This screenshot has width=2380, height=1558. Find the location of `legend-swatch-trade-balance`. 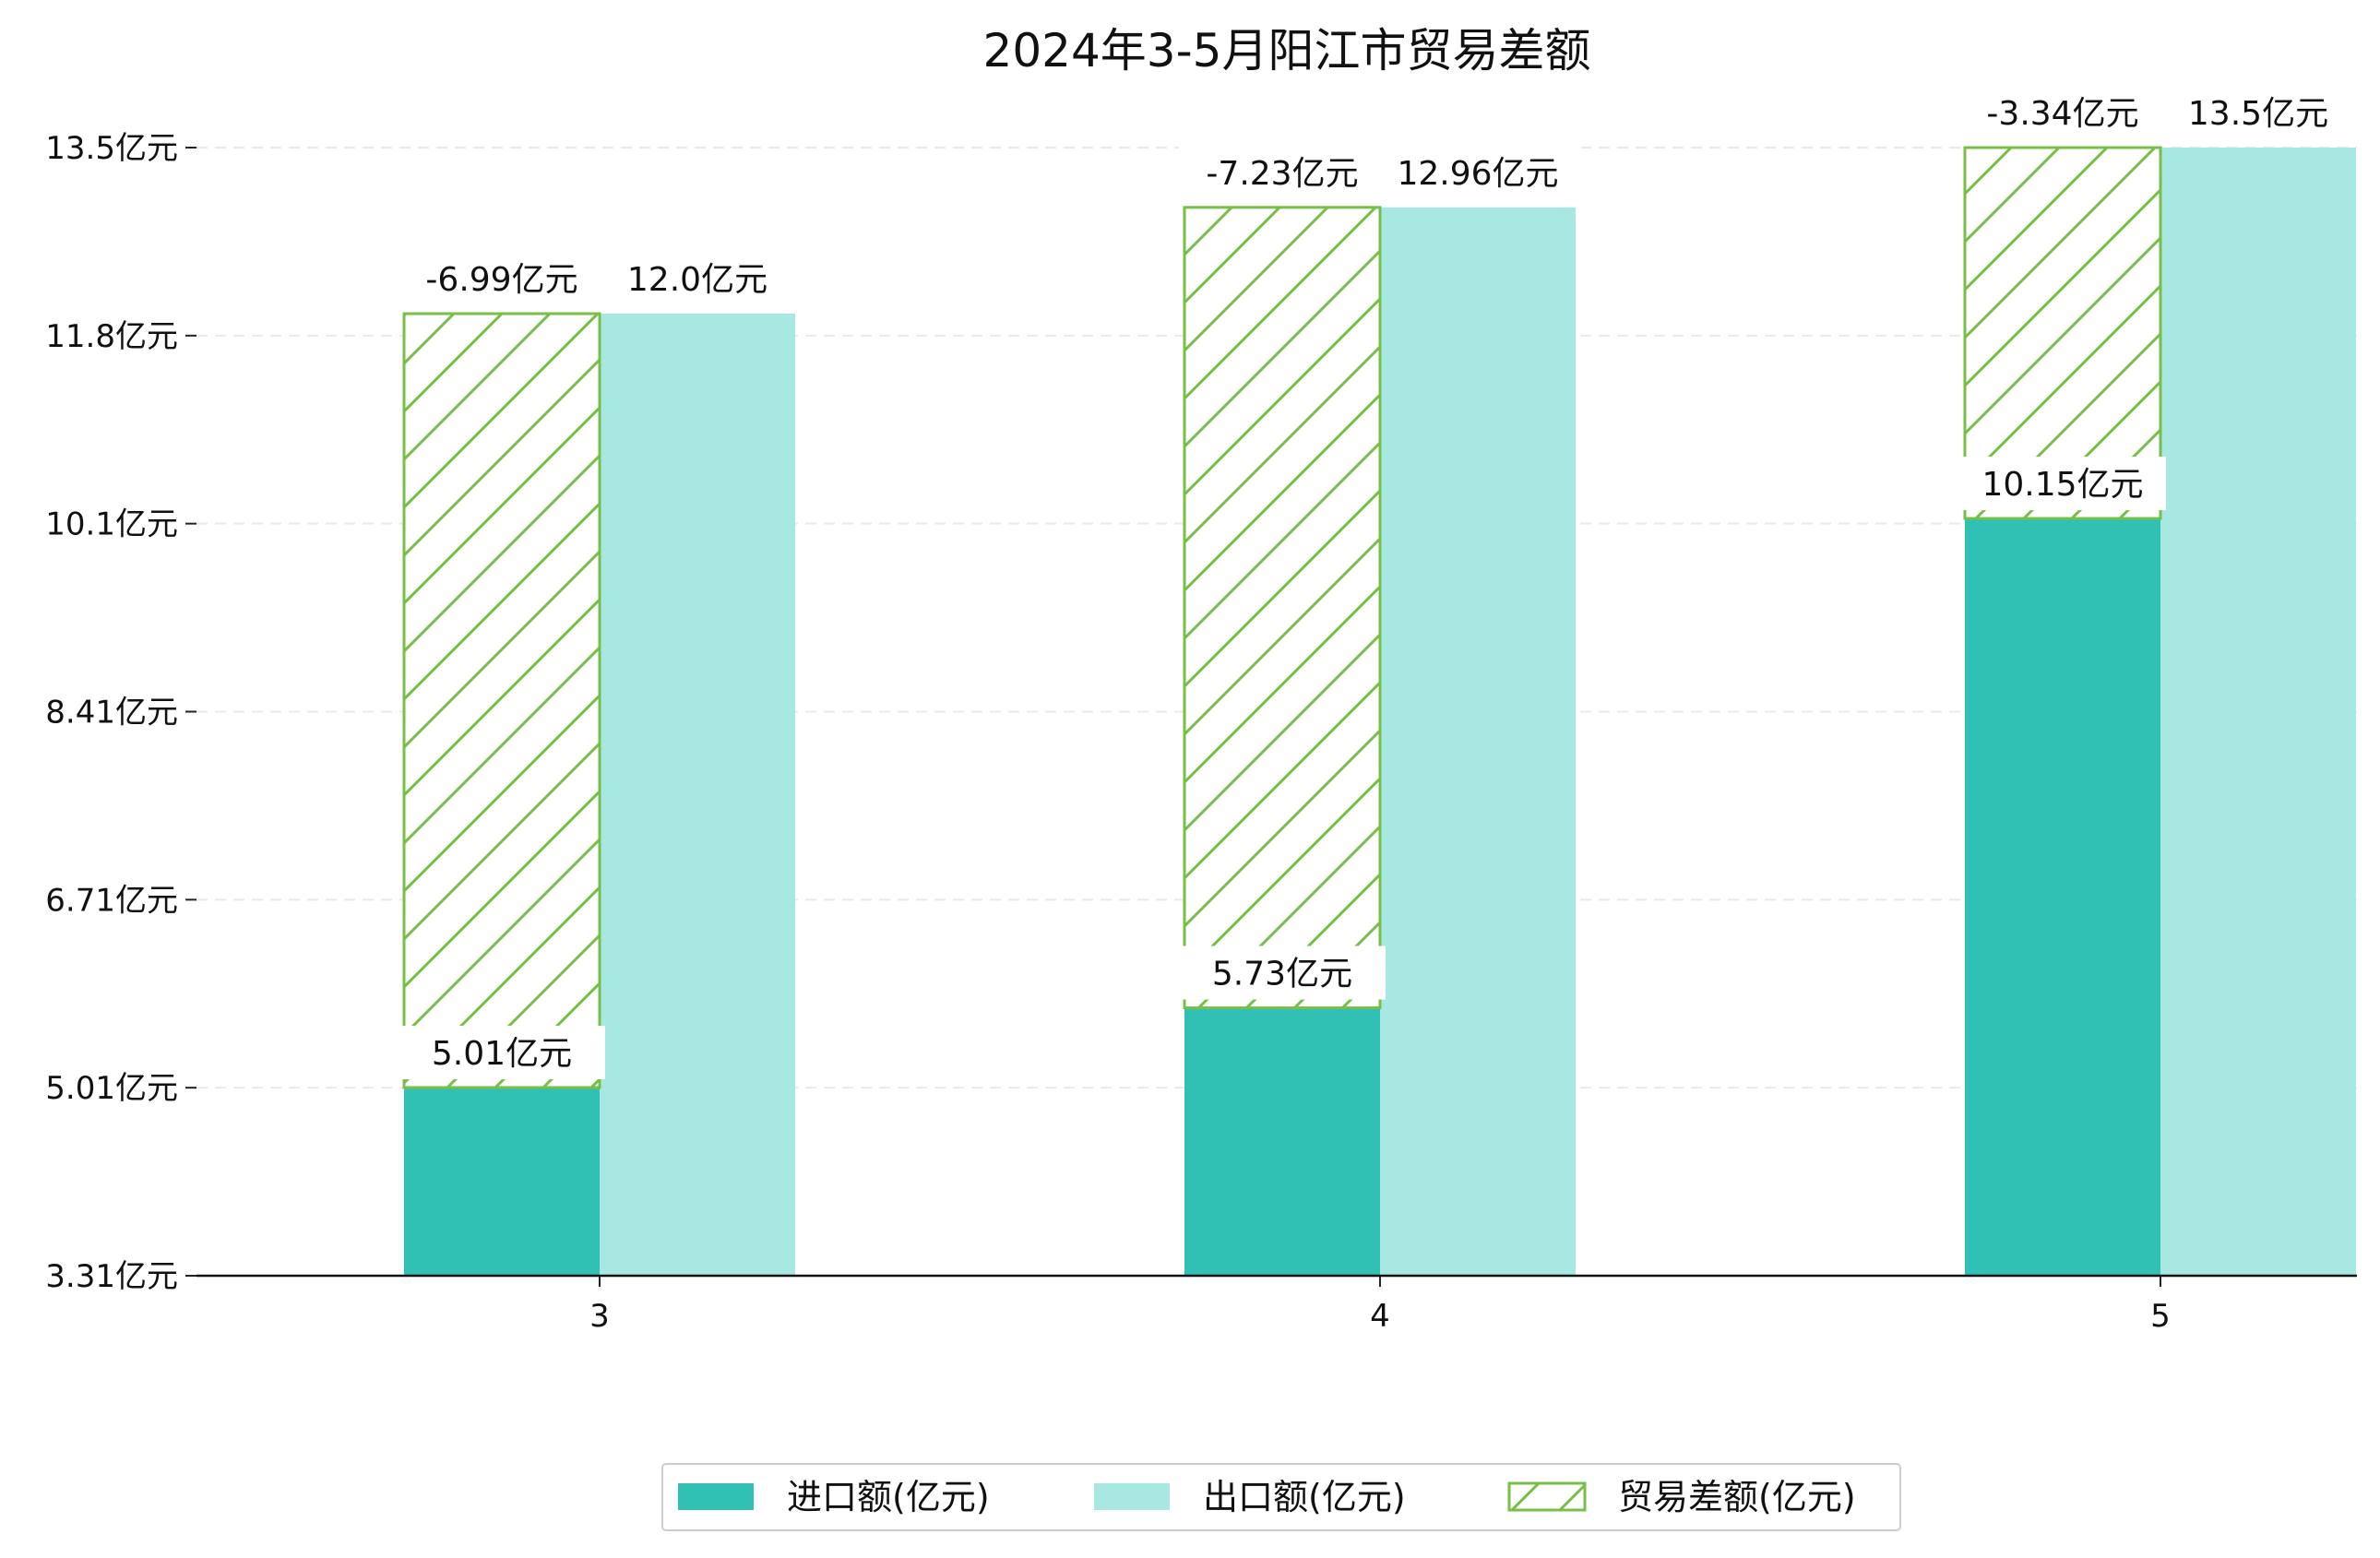

legend-swatch-trade-balance is located at coordinates (1547, 1497).